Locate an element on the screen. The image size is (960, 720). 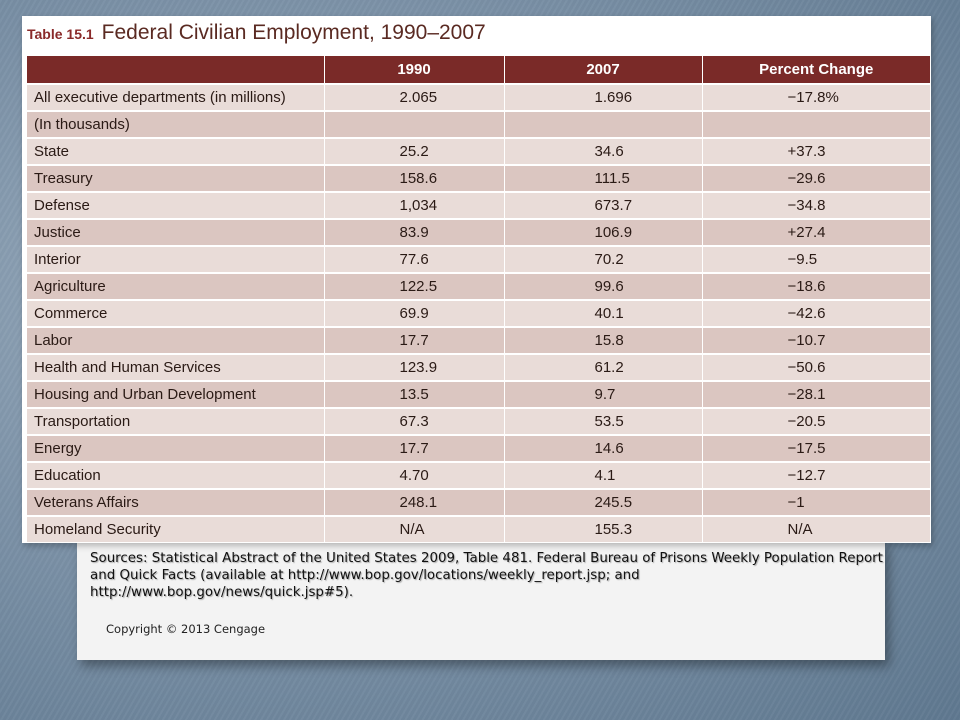
row-label: State is located at coordinates (176, 151).